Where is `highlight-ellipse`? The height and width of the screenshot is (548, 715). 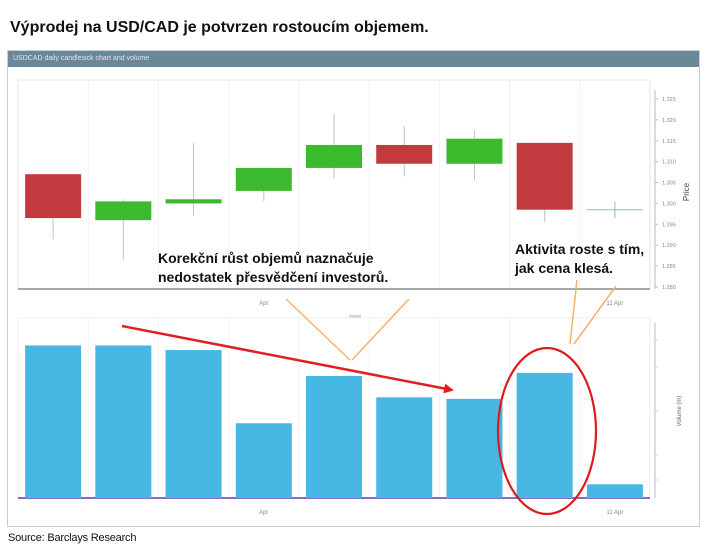 highlight-ellipse is located at coordinates (547, 431).